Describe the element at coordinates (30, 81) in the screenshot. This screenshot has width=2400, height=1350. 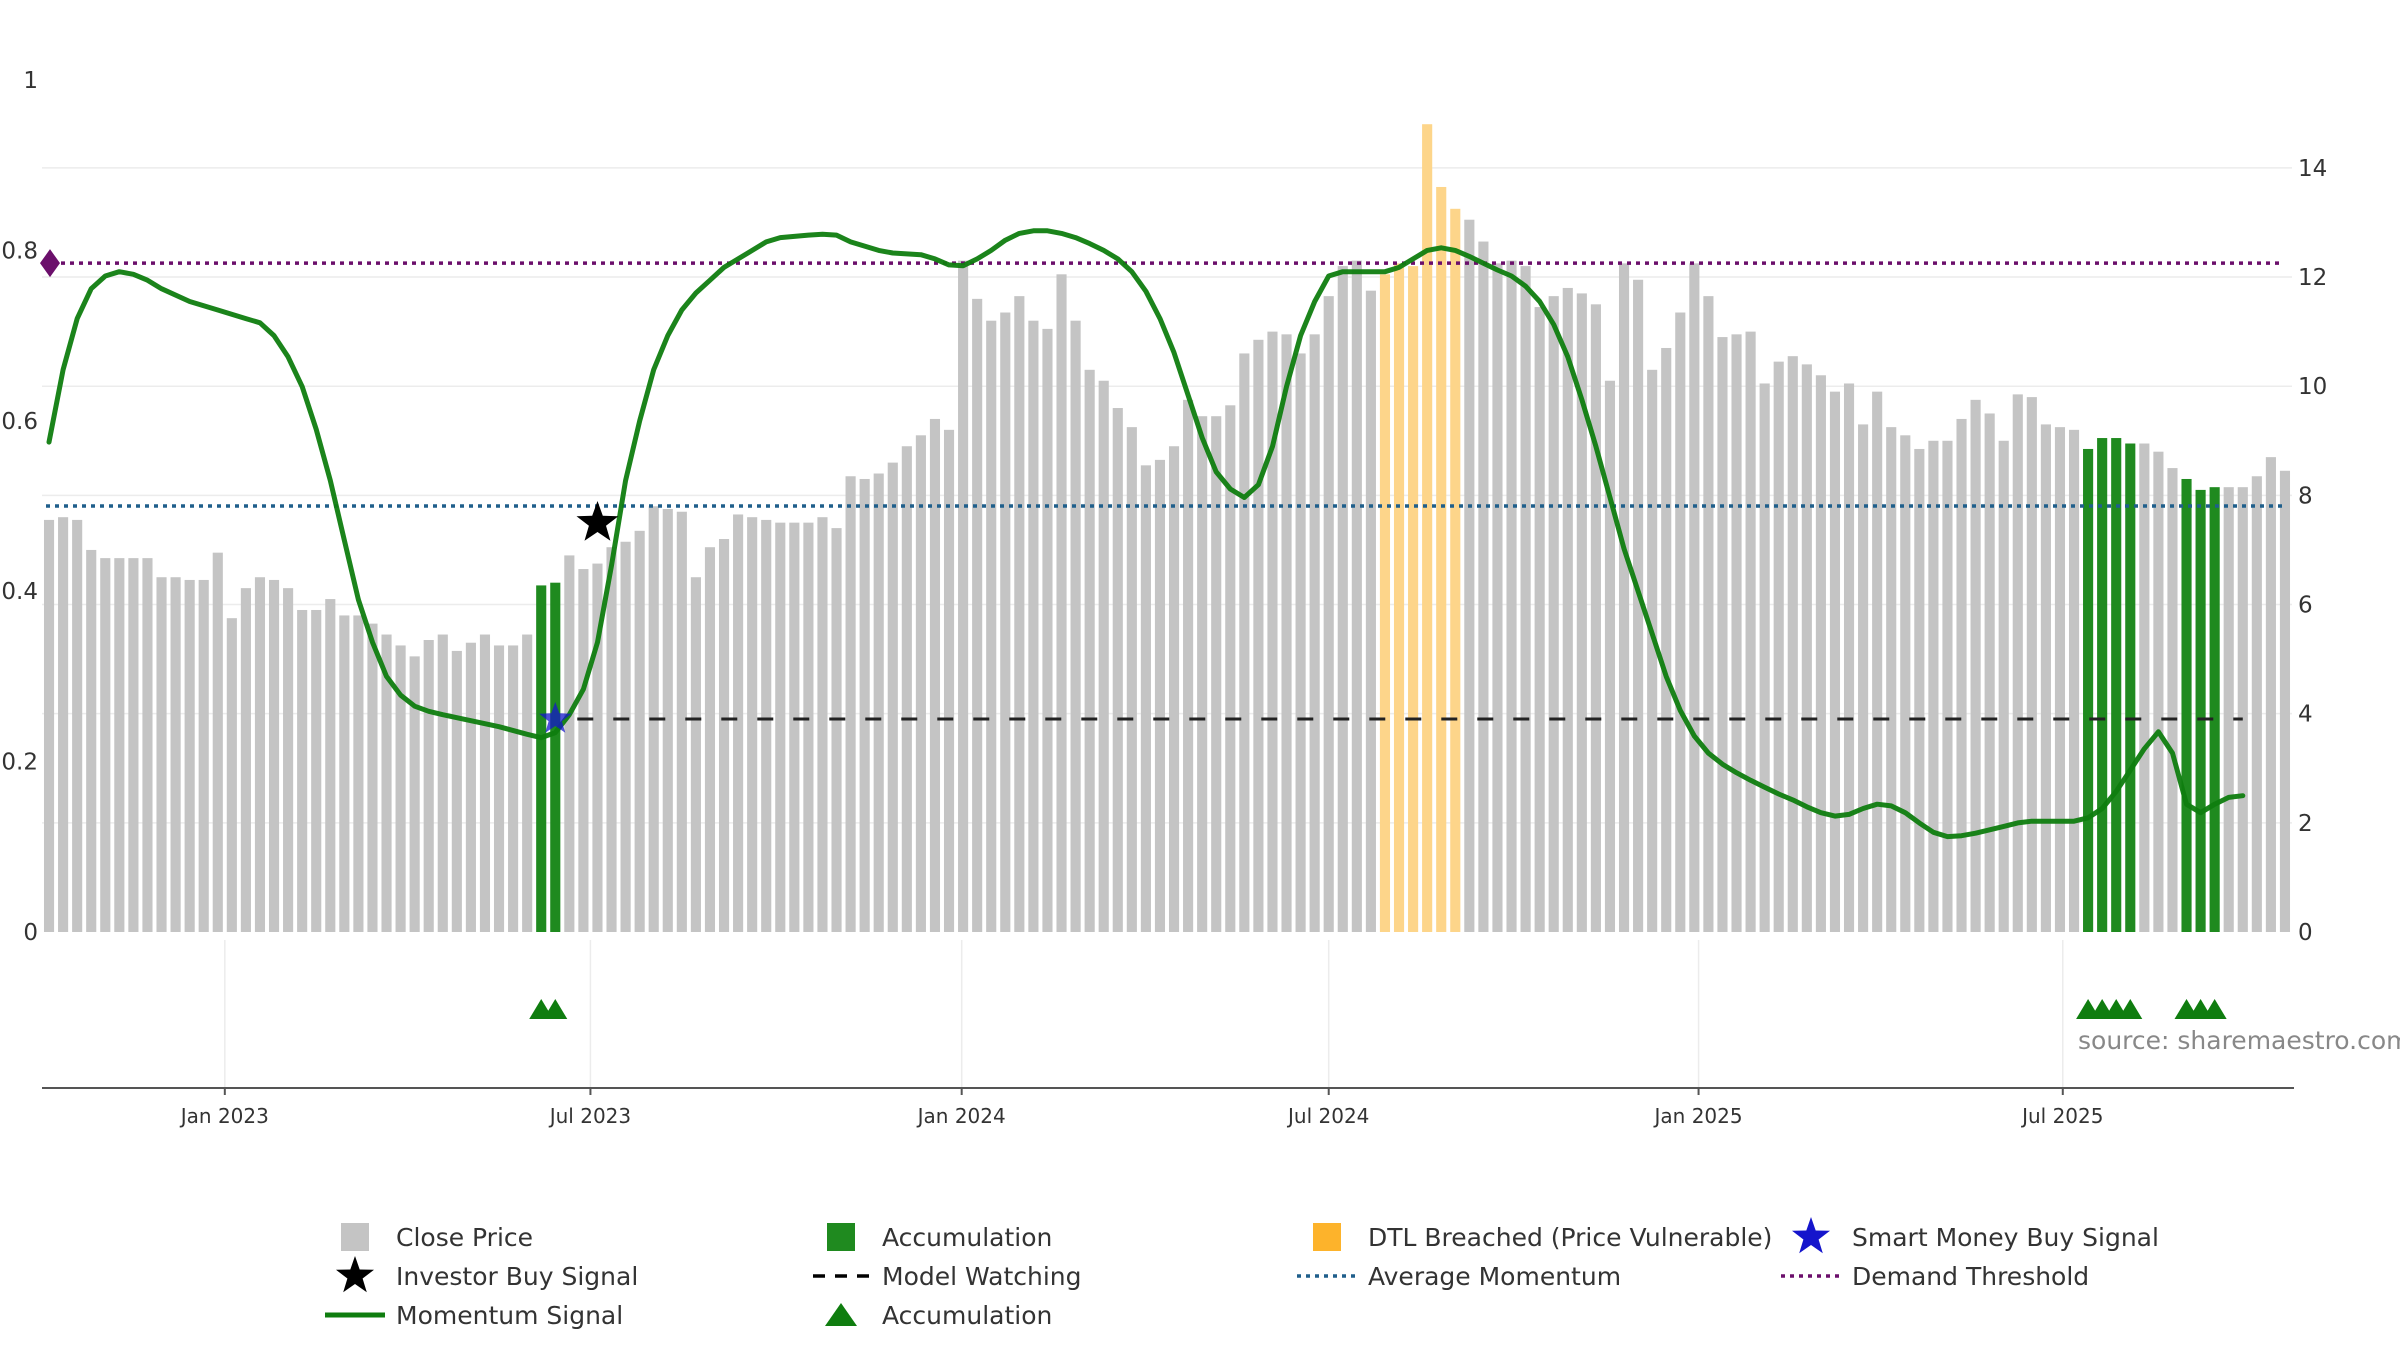
I see `left-tick-label: 1` at that location.